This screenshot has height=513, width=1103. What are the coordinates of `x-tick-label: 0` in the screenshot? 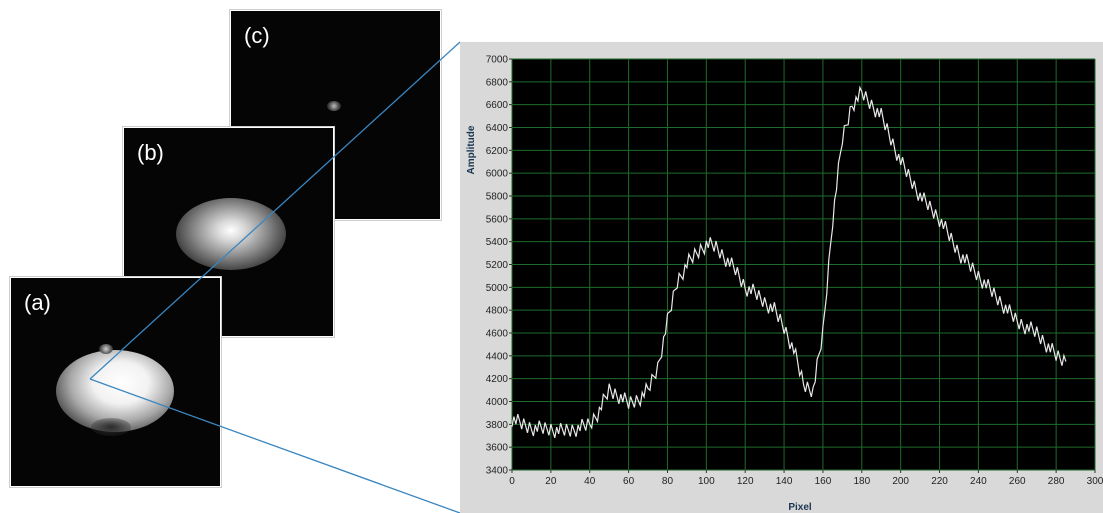 It's located at (512, 481).